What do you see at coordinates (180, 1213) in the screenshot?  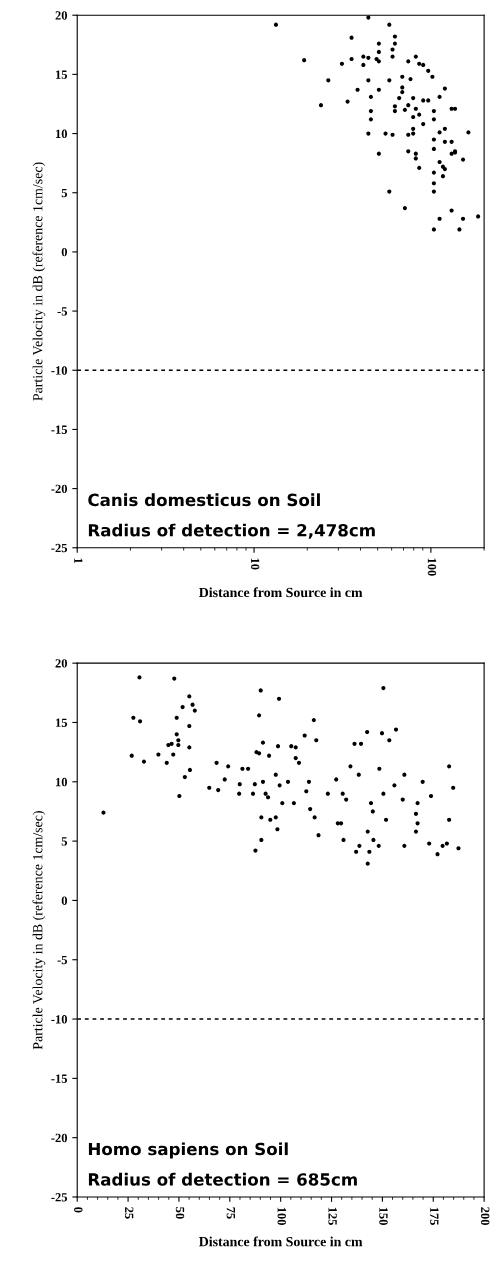 I see `x-tick-label: 50` at bounding box center [180, 1213].